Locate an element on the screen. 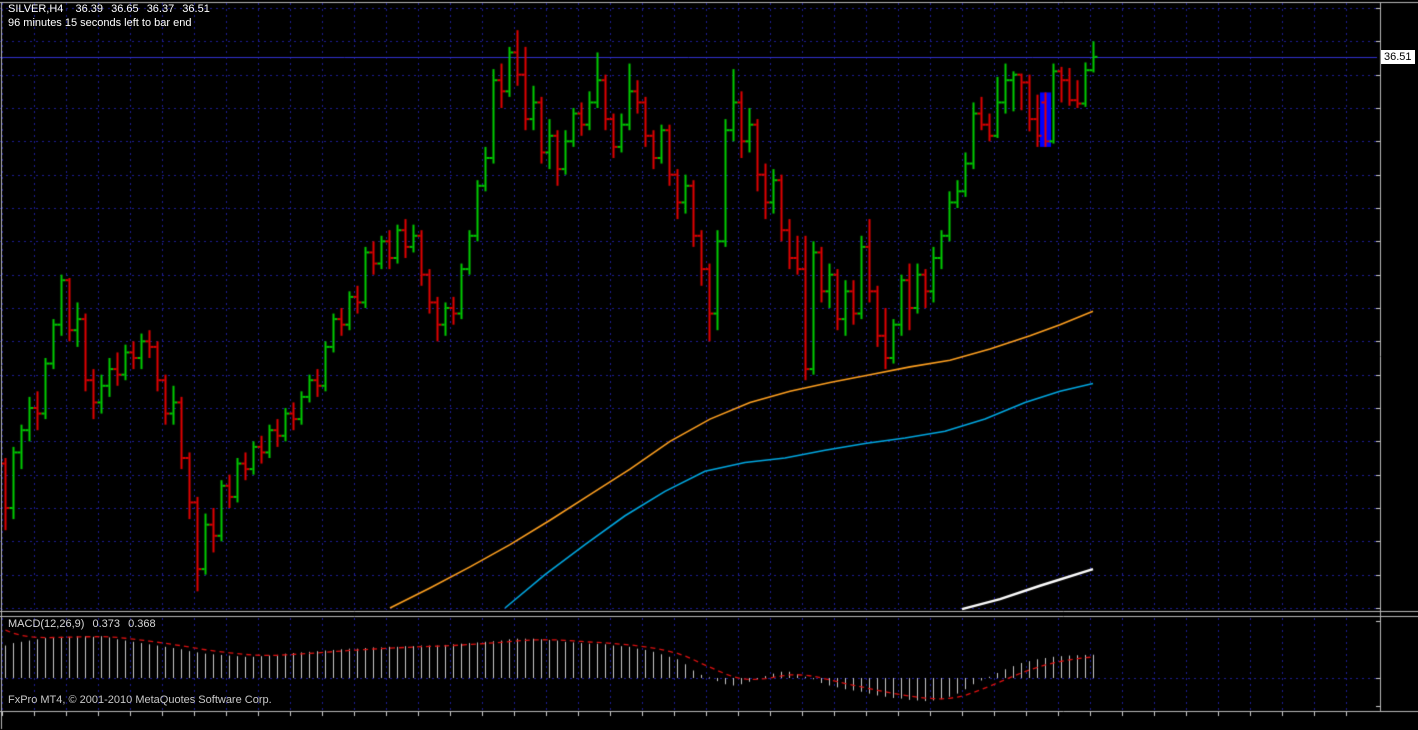  open-value: 36.39 is located at coordinates (89, 9).